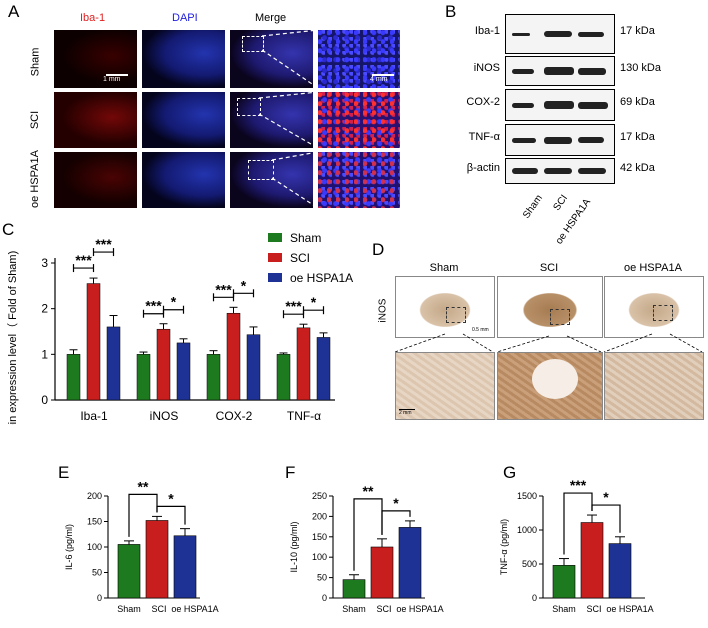  I want to click on scale-bar-label: 2 mm, so click(405, 413).